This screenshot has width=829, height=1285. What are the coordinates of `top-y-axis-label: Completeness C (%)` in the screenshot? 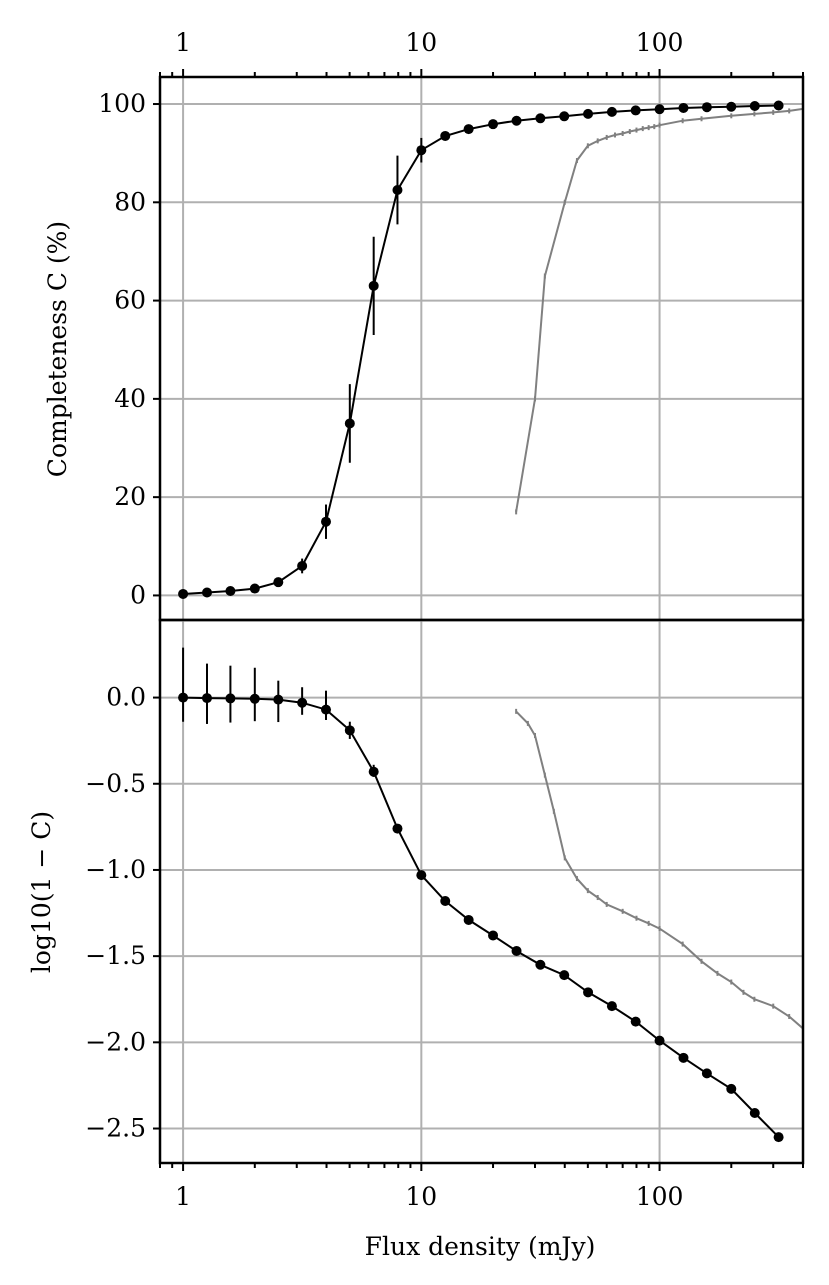 It's located at (57, 349).